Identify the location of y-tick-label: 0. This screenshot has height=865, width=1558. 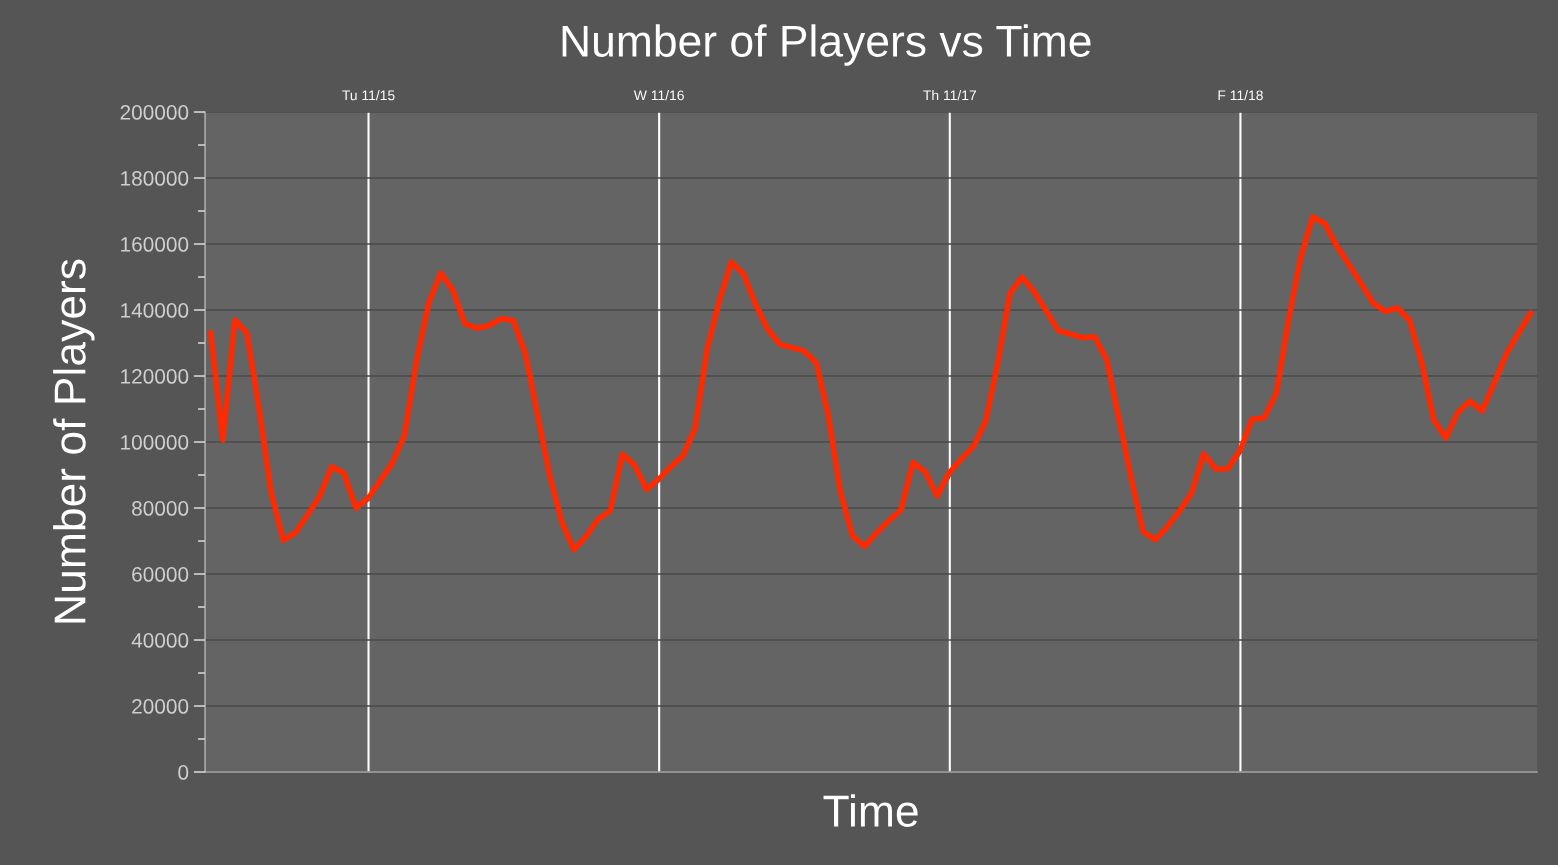
(183, 772).